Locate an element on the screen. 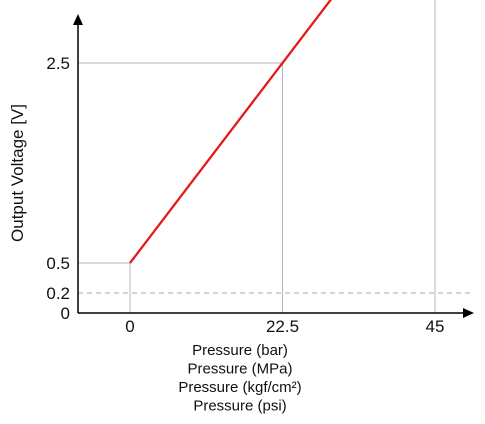 The width and height of the screenshot is (485, 424). y-tick-label: 0.2 is located at coordinates (58, 293).